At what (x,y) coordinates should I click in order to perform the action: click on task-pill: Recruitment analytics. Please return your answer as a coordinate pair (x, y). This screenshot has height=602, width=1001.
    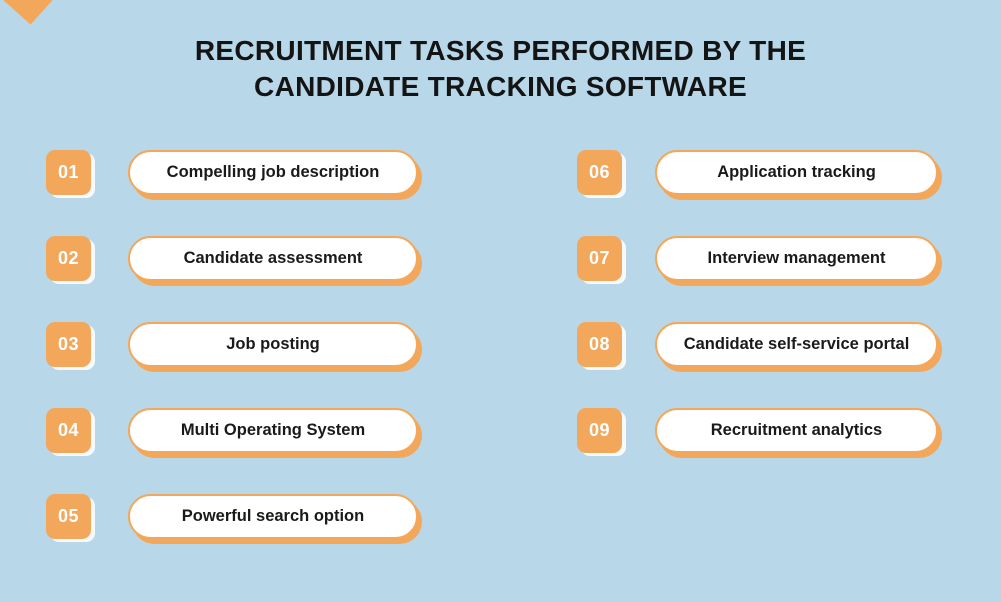
    Looking at the image, I should click on (796, 430).